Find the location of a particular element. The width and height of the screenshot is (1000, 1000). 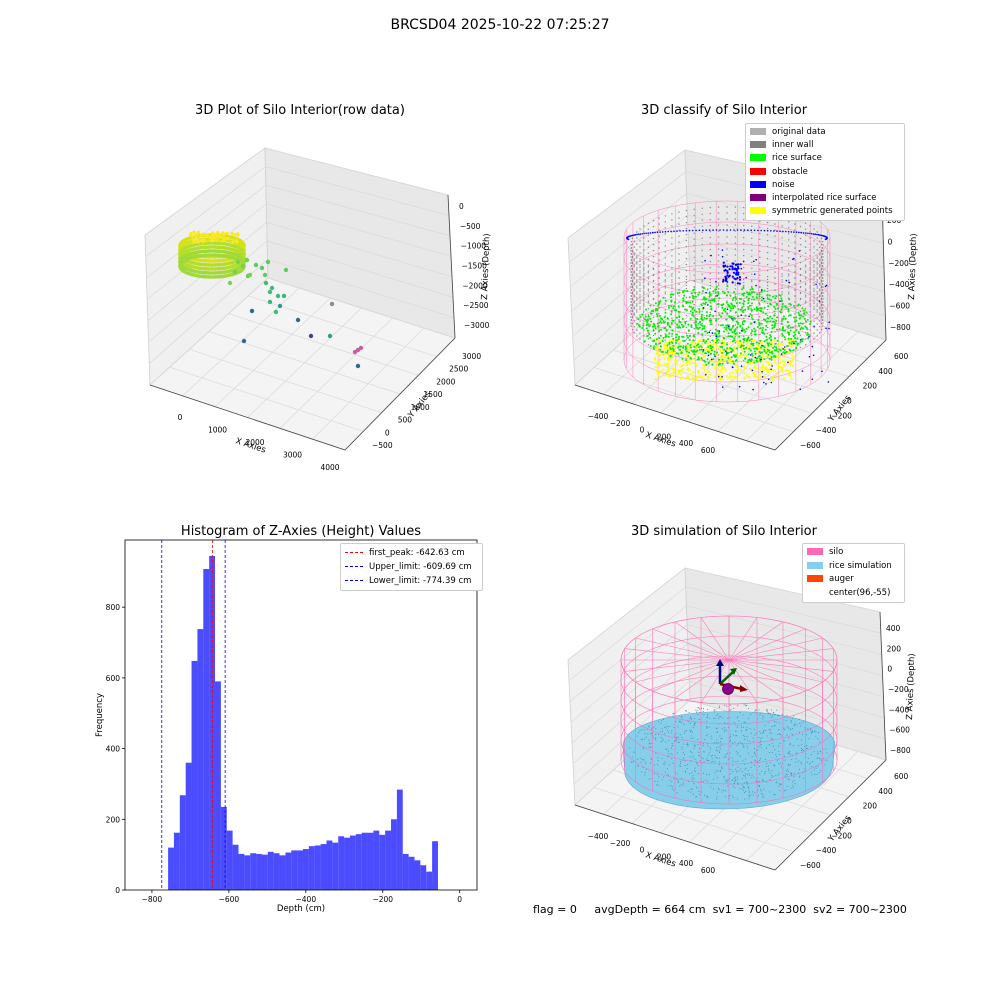

plot4-x-tick-label: 0 is located at coordinates (642, 850).